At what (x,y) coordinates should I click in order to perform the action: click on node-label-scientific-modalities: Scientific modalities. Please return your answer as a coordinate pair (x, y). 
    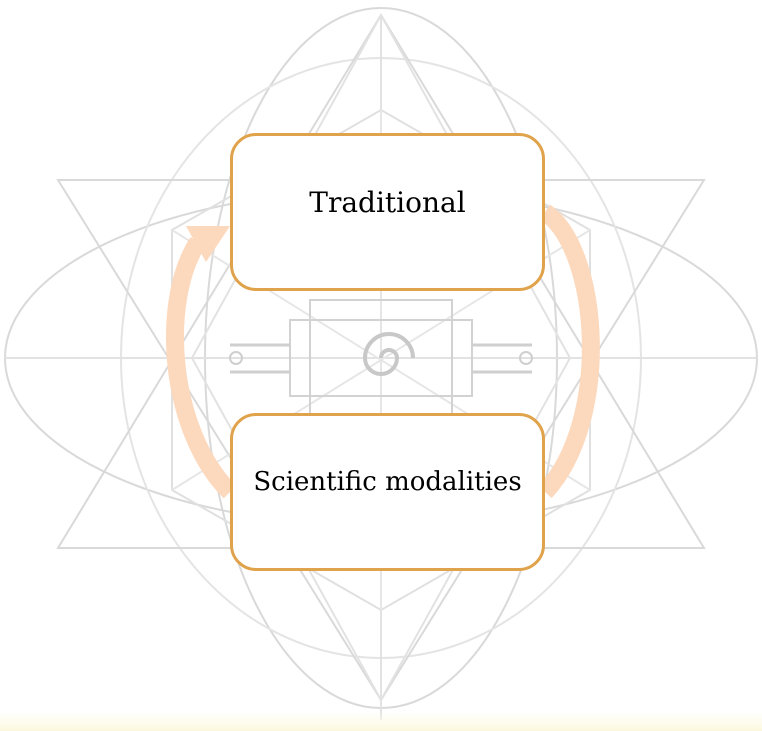
    Looking at the image, I should click on (387, 482).